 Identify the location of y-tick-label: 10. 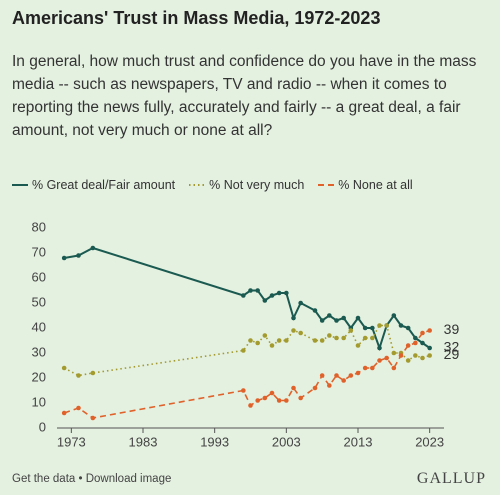
(39, 401).